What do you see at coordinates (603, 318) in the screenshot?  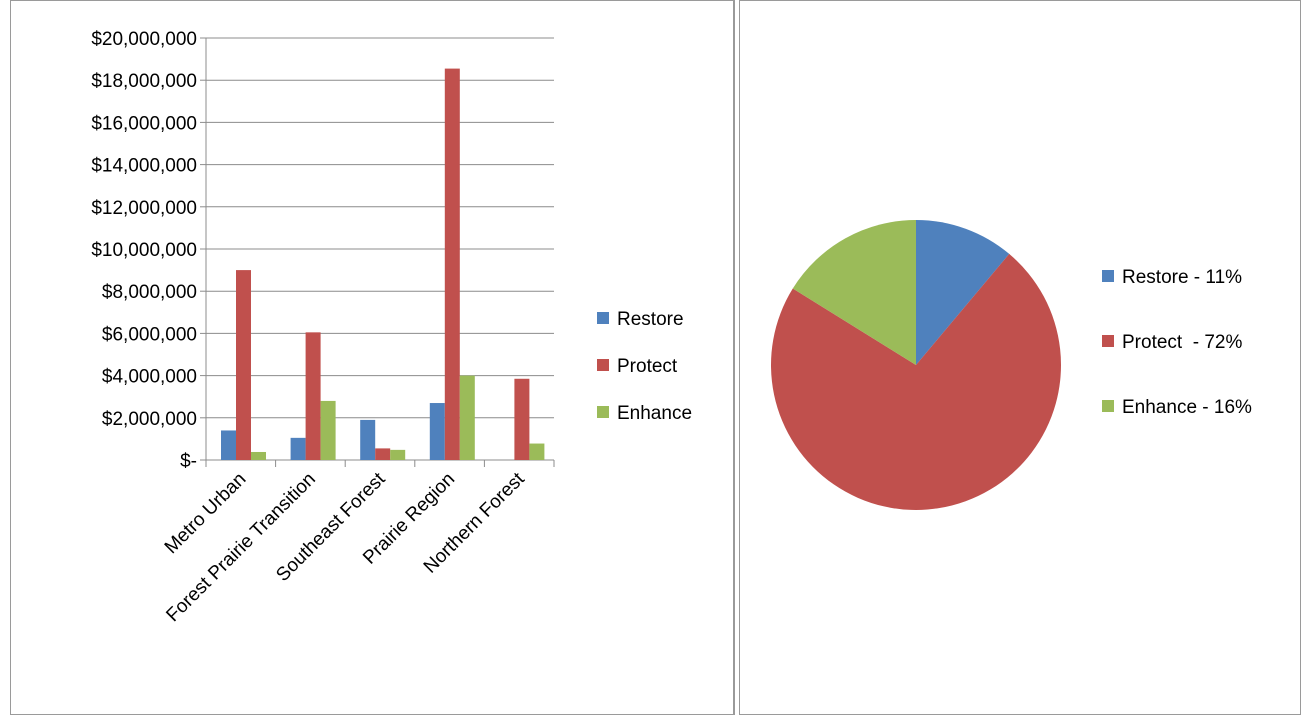 I see `legend-swatch-restore` at bounding box center [603, 318].